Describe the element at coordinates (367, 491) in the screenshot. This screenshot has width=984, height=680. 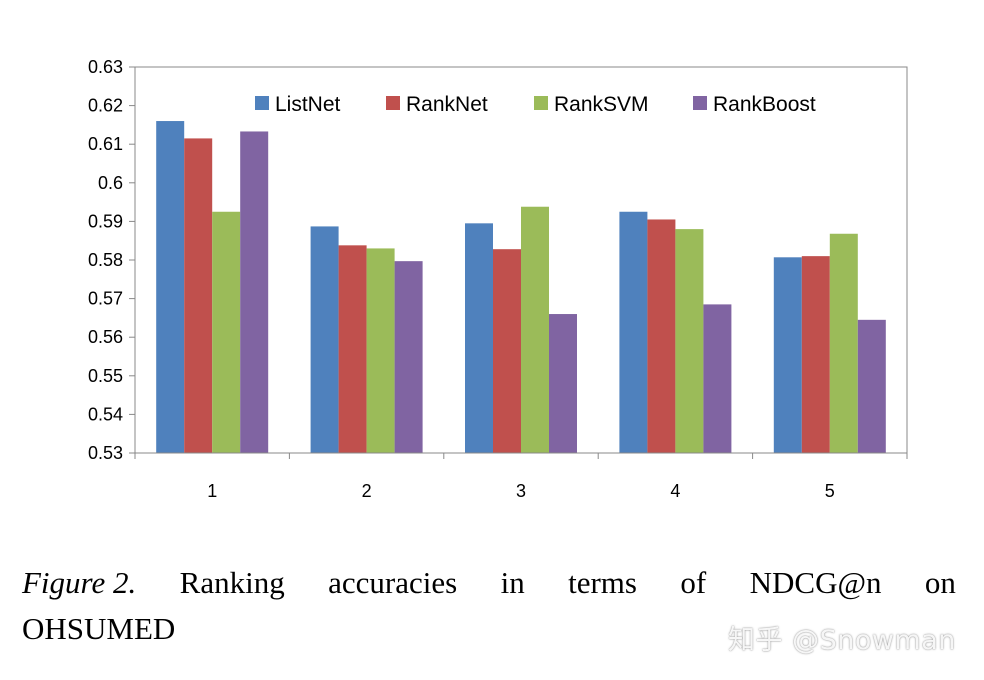
I see `x-tick-label: 2` at that location.